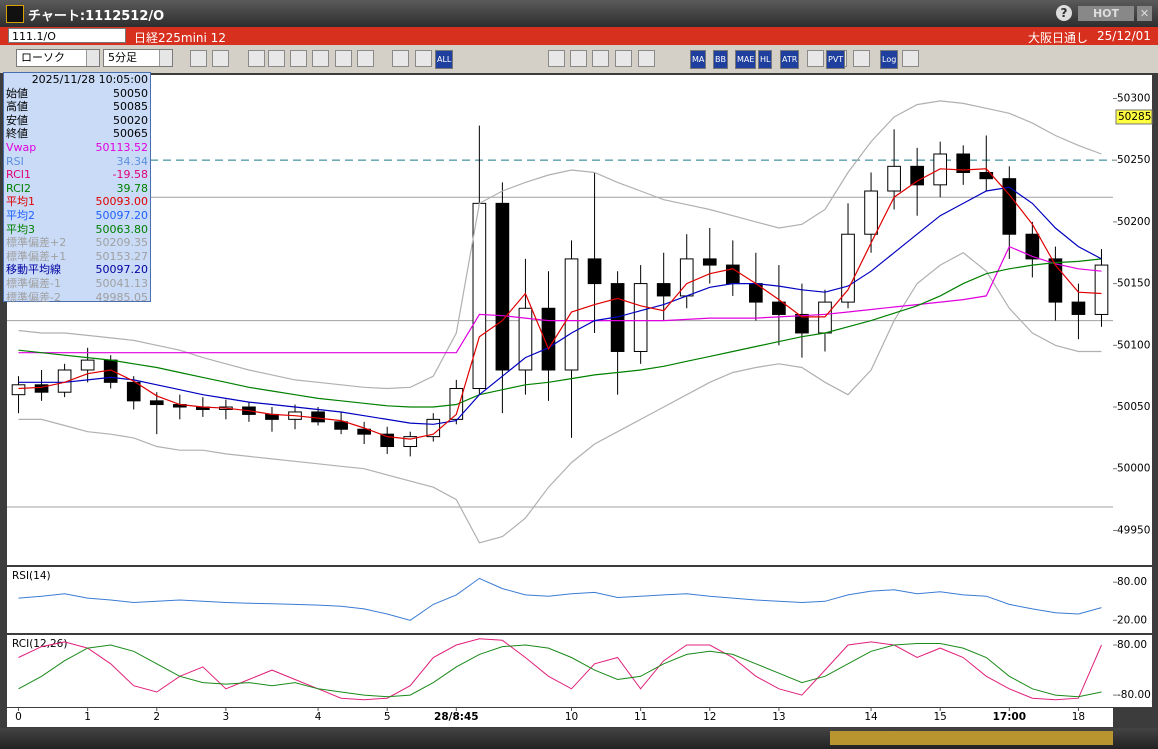  I want to click on x-tick-label: 28/8:45, so click(456, 717).